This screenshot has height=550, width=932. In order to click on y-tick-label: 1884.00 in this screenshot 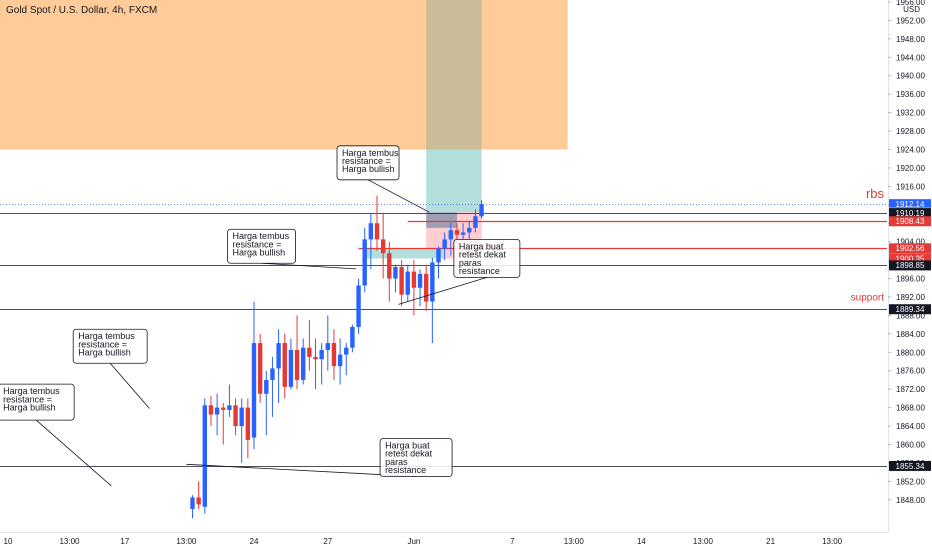, I will do `click(910, 334)`.